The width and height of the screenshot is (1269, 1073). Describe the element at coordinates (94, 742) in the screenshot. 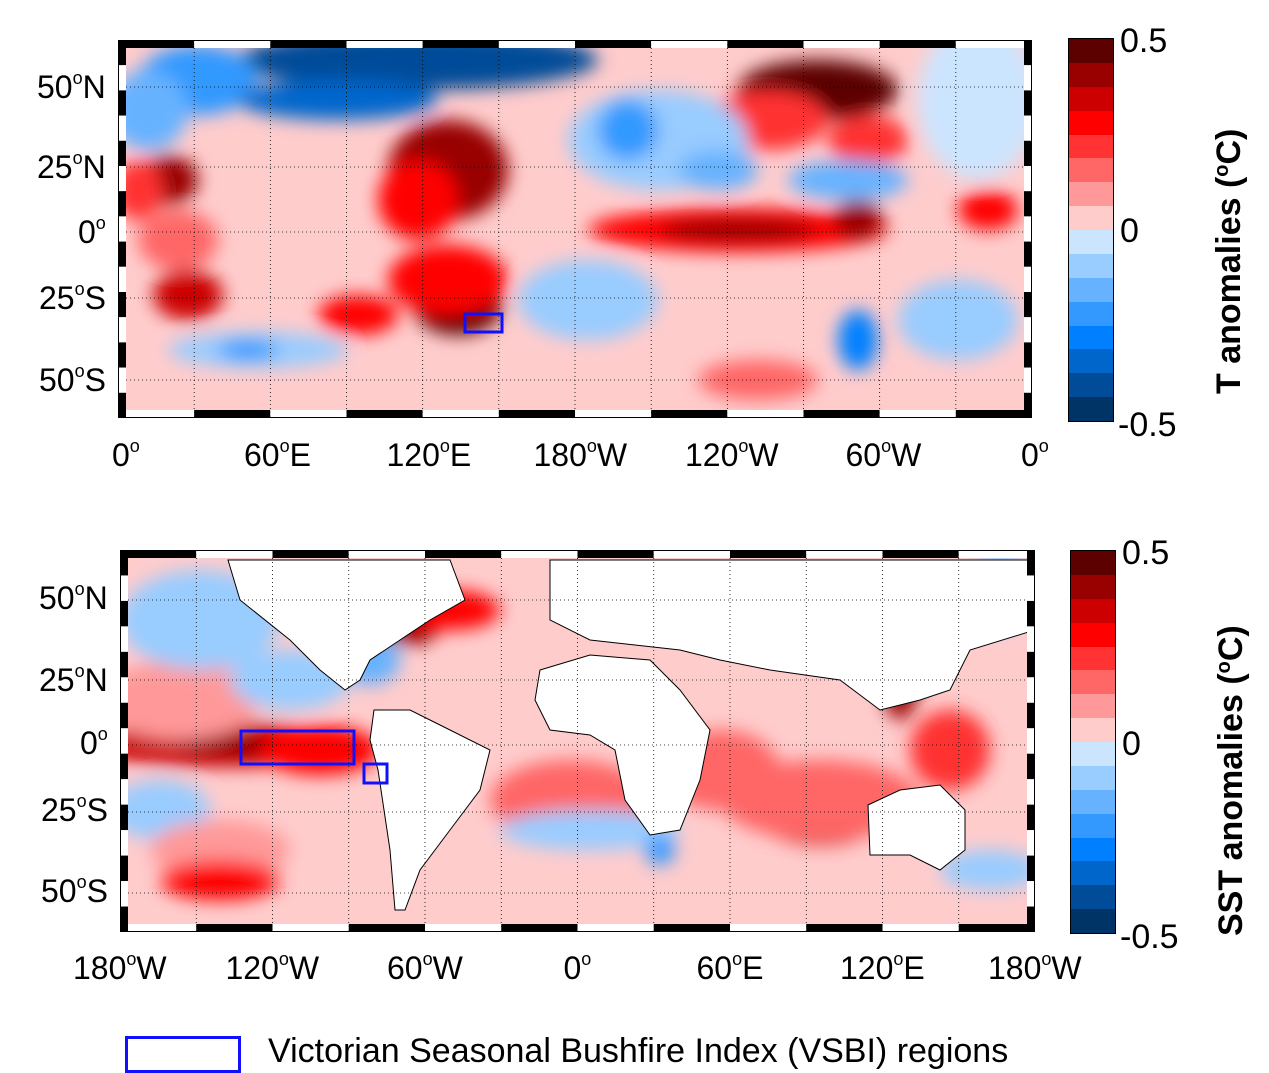

I see `latitude-tick-label: 0o` at that location.